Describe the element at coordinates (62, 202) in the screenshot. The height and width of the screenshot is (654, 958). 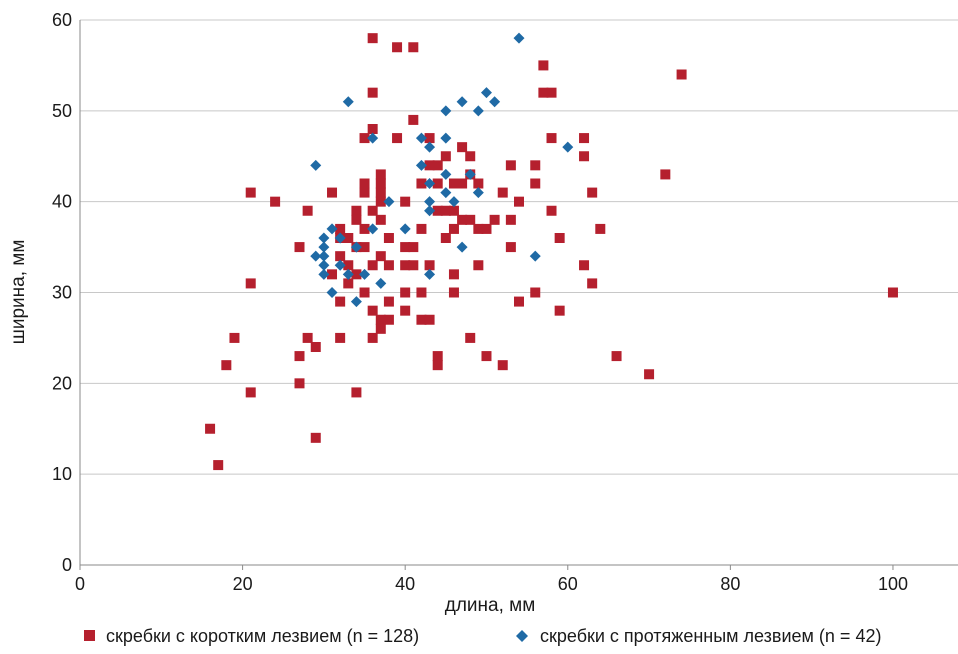
I see `y-tick-label: 40` at that location.